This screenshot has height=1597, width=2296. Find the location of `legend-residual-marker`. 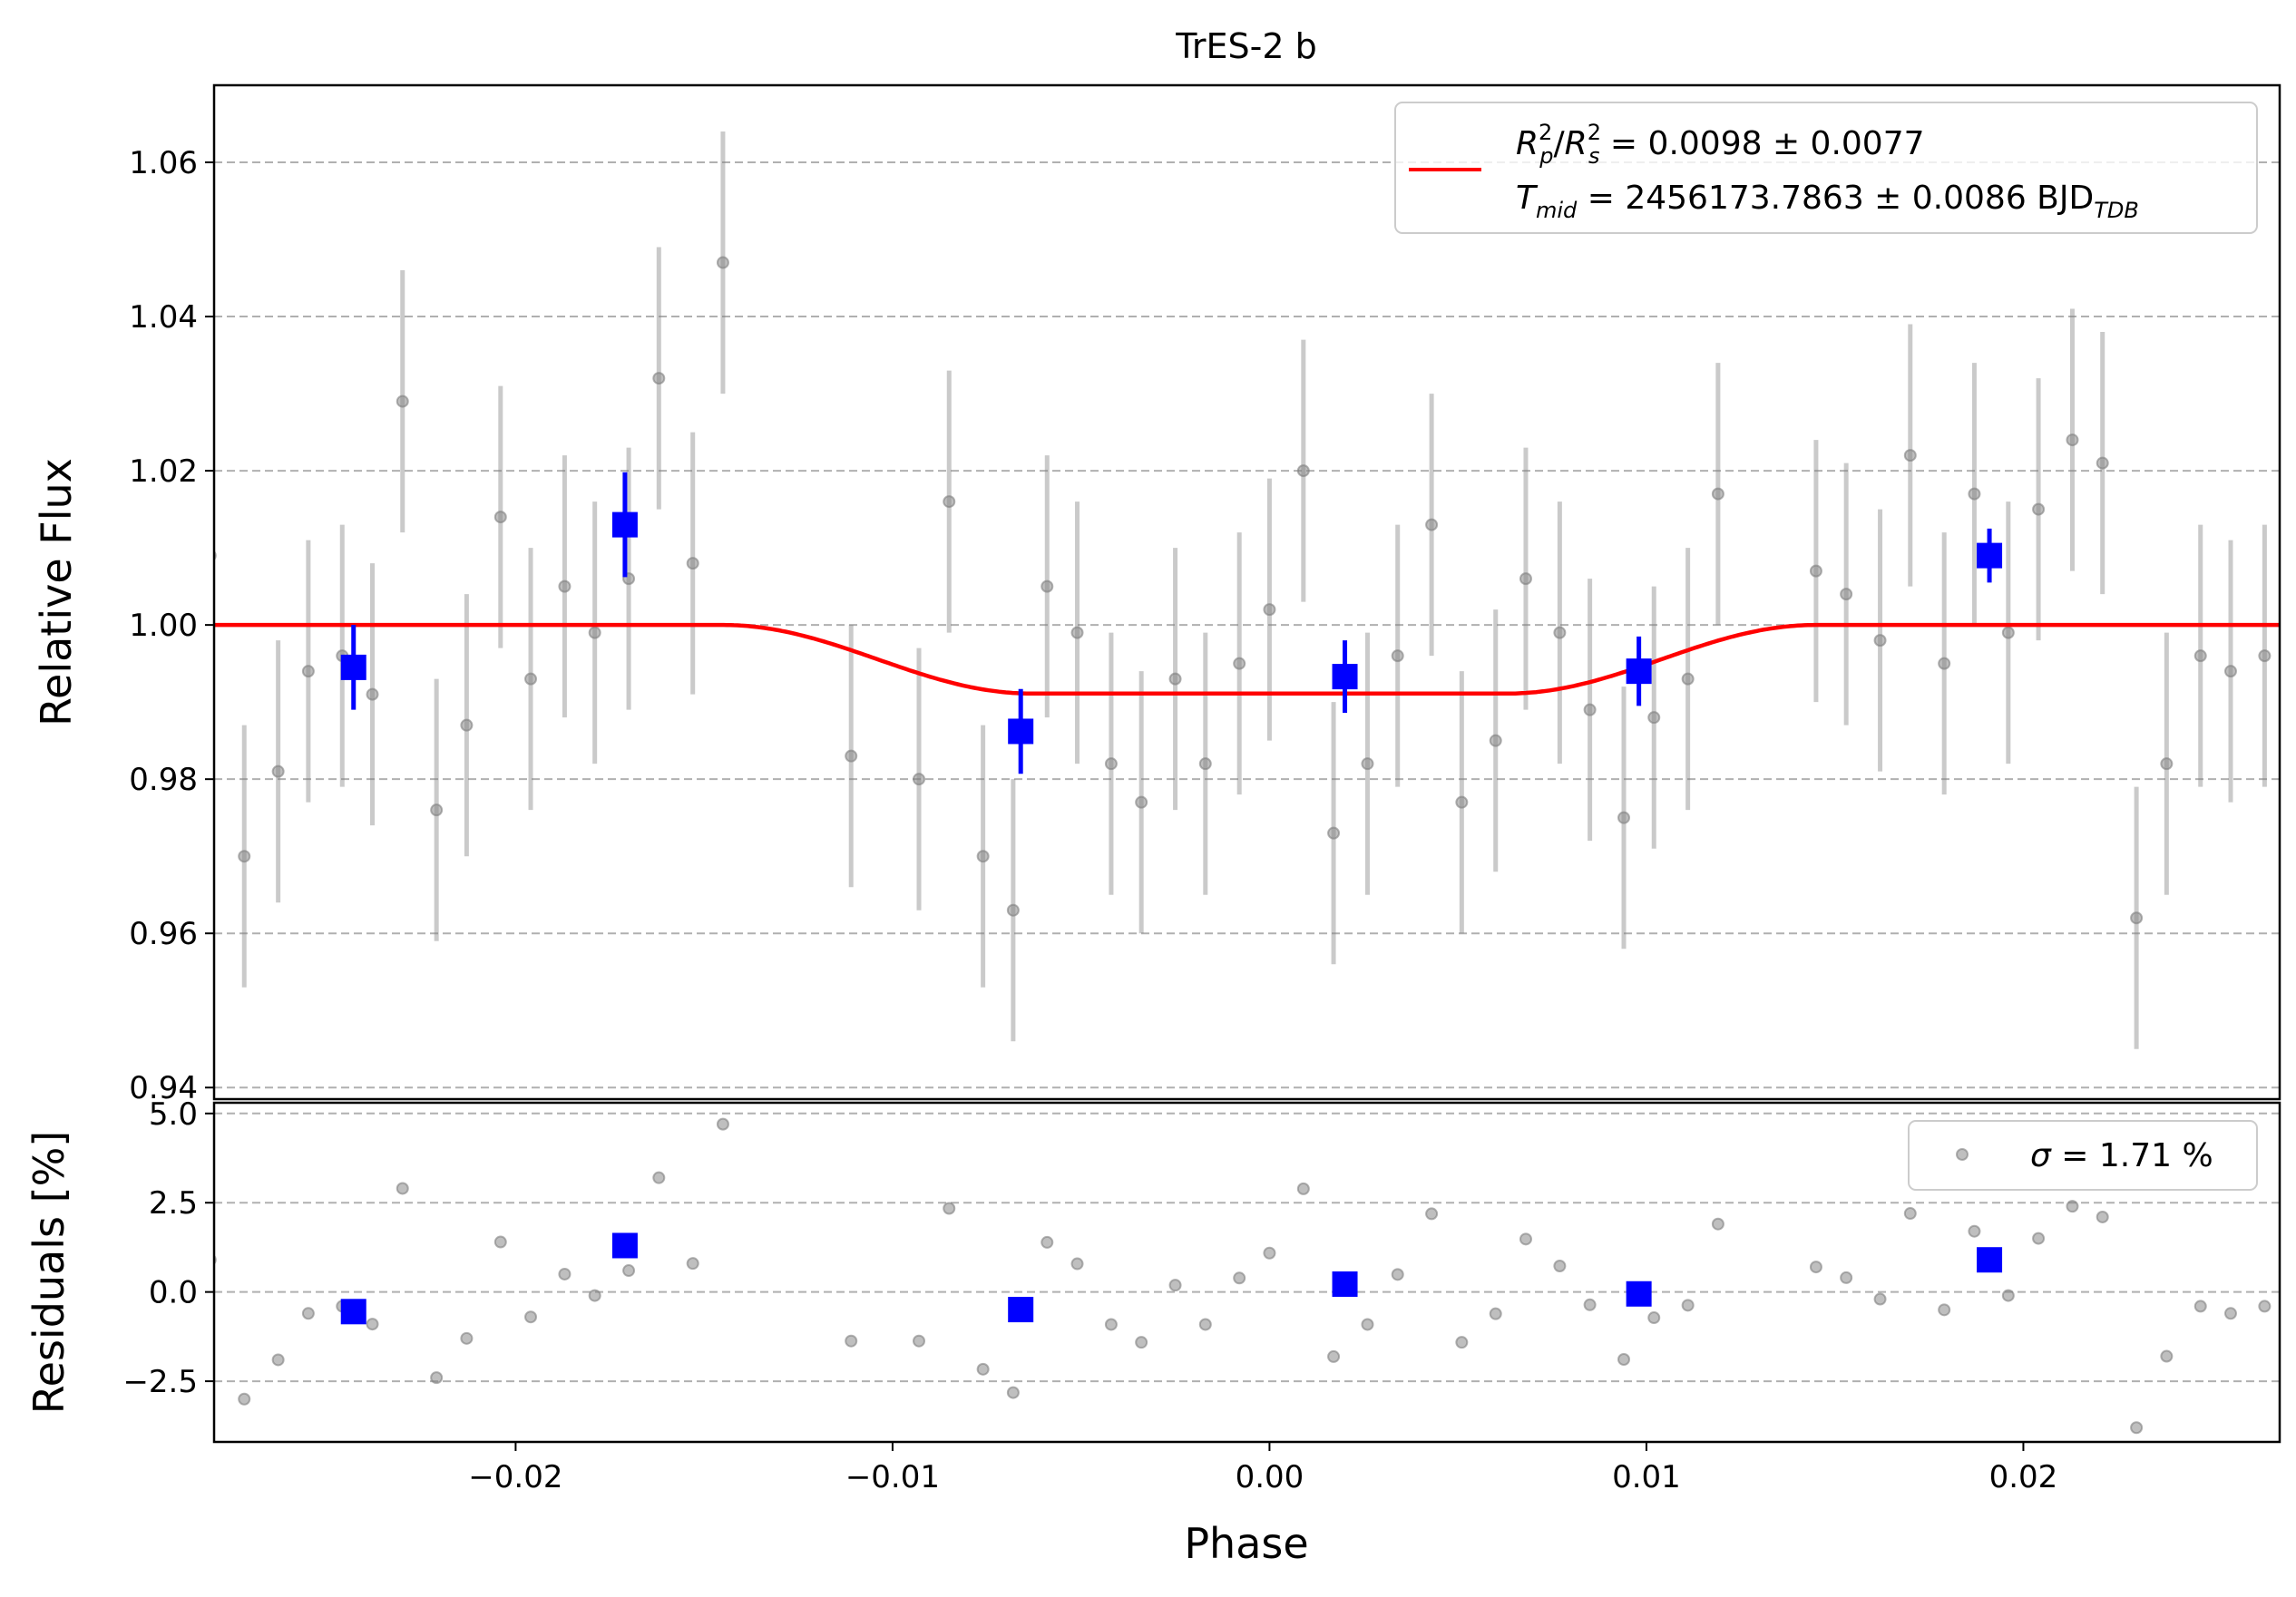

legend-residual-marker is located at coordinates (1963, 1154).